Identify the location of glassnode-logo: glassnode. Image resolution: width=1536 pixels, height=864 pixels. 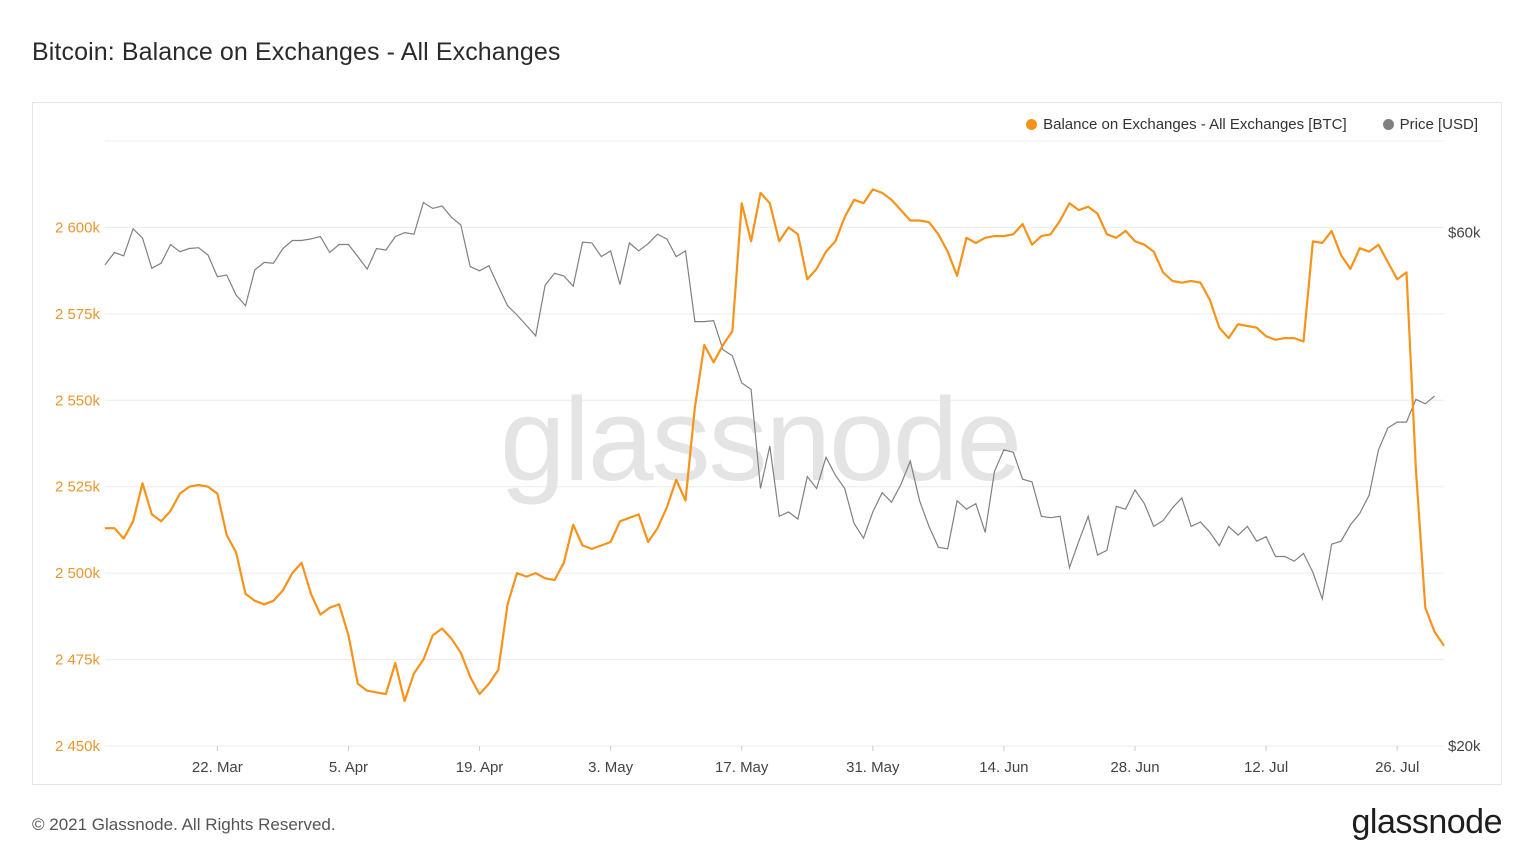
(1426, 822).